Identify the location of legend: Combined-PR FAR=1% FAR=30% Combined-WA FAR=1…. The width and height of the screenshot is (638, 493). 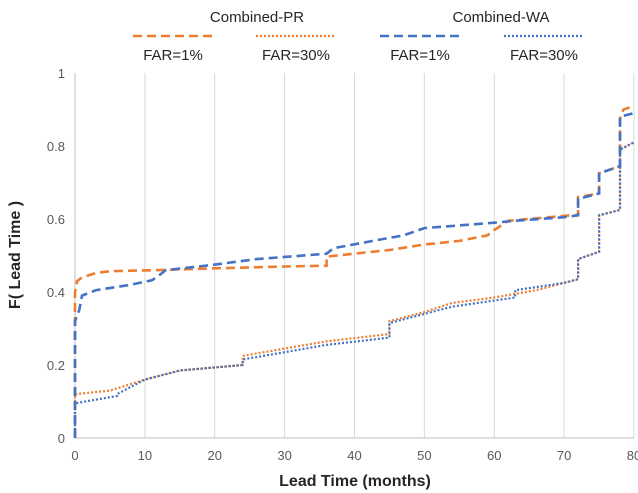
(358, 36).